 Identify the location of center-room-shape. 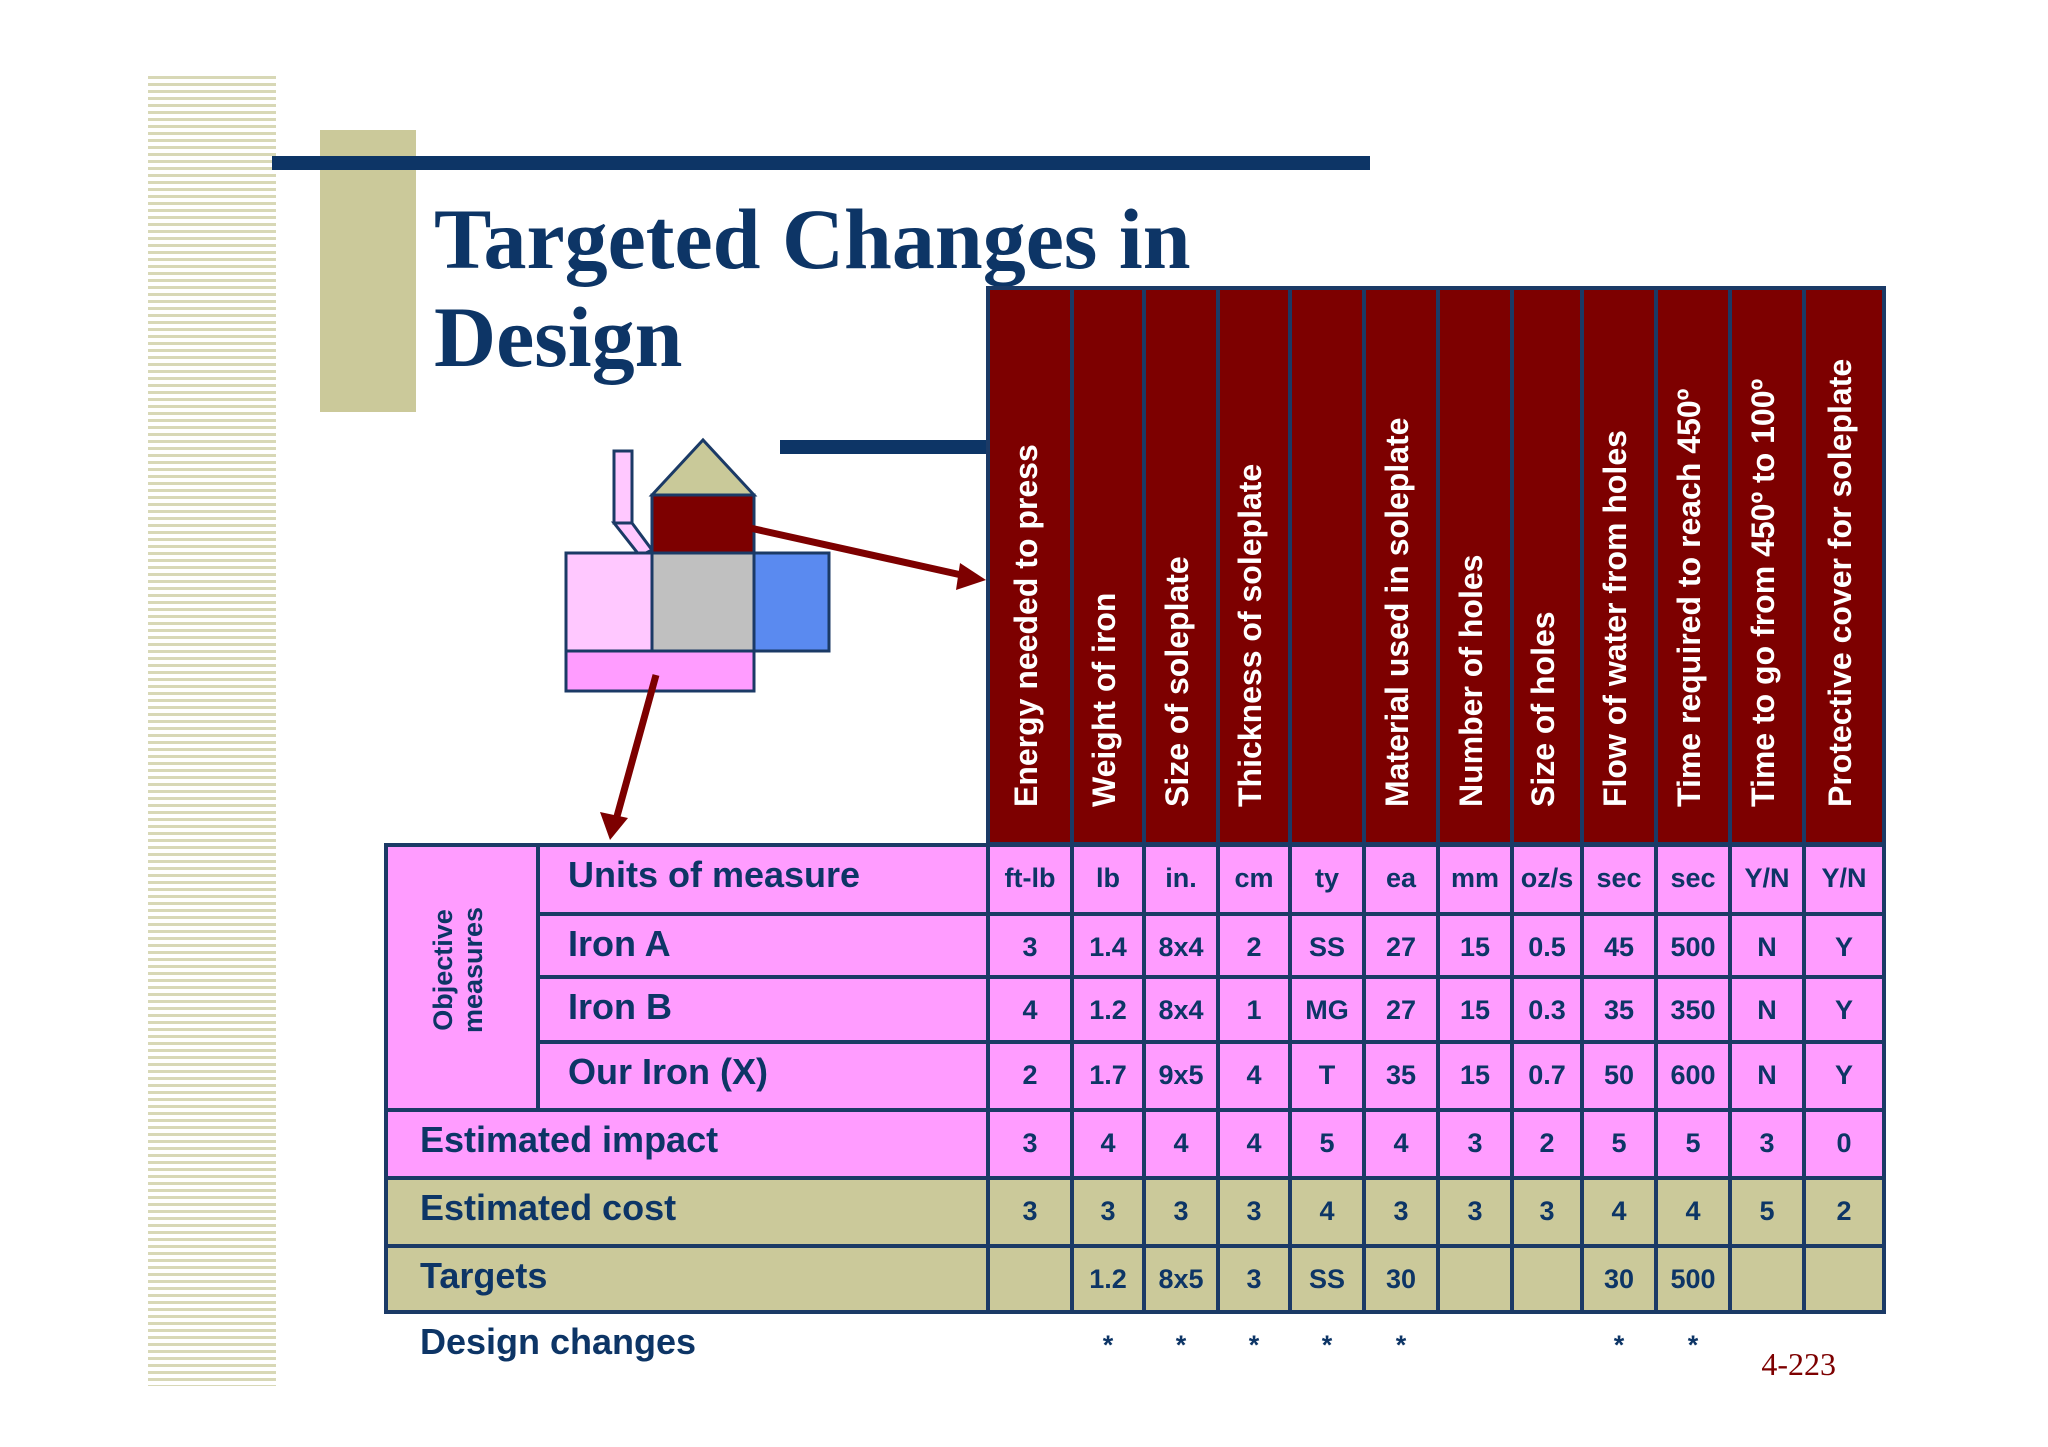
(703, 602).